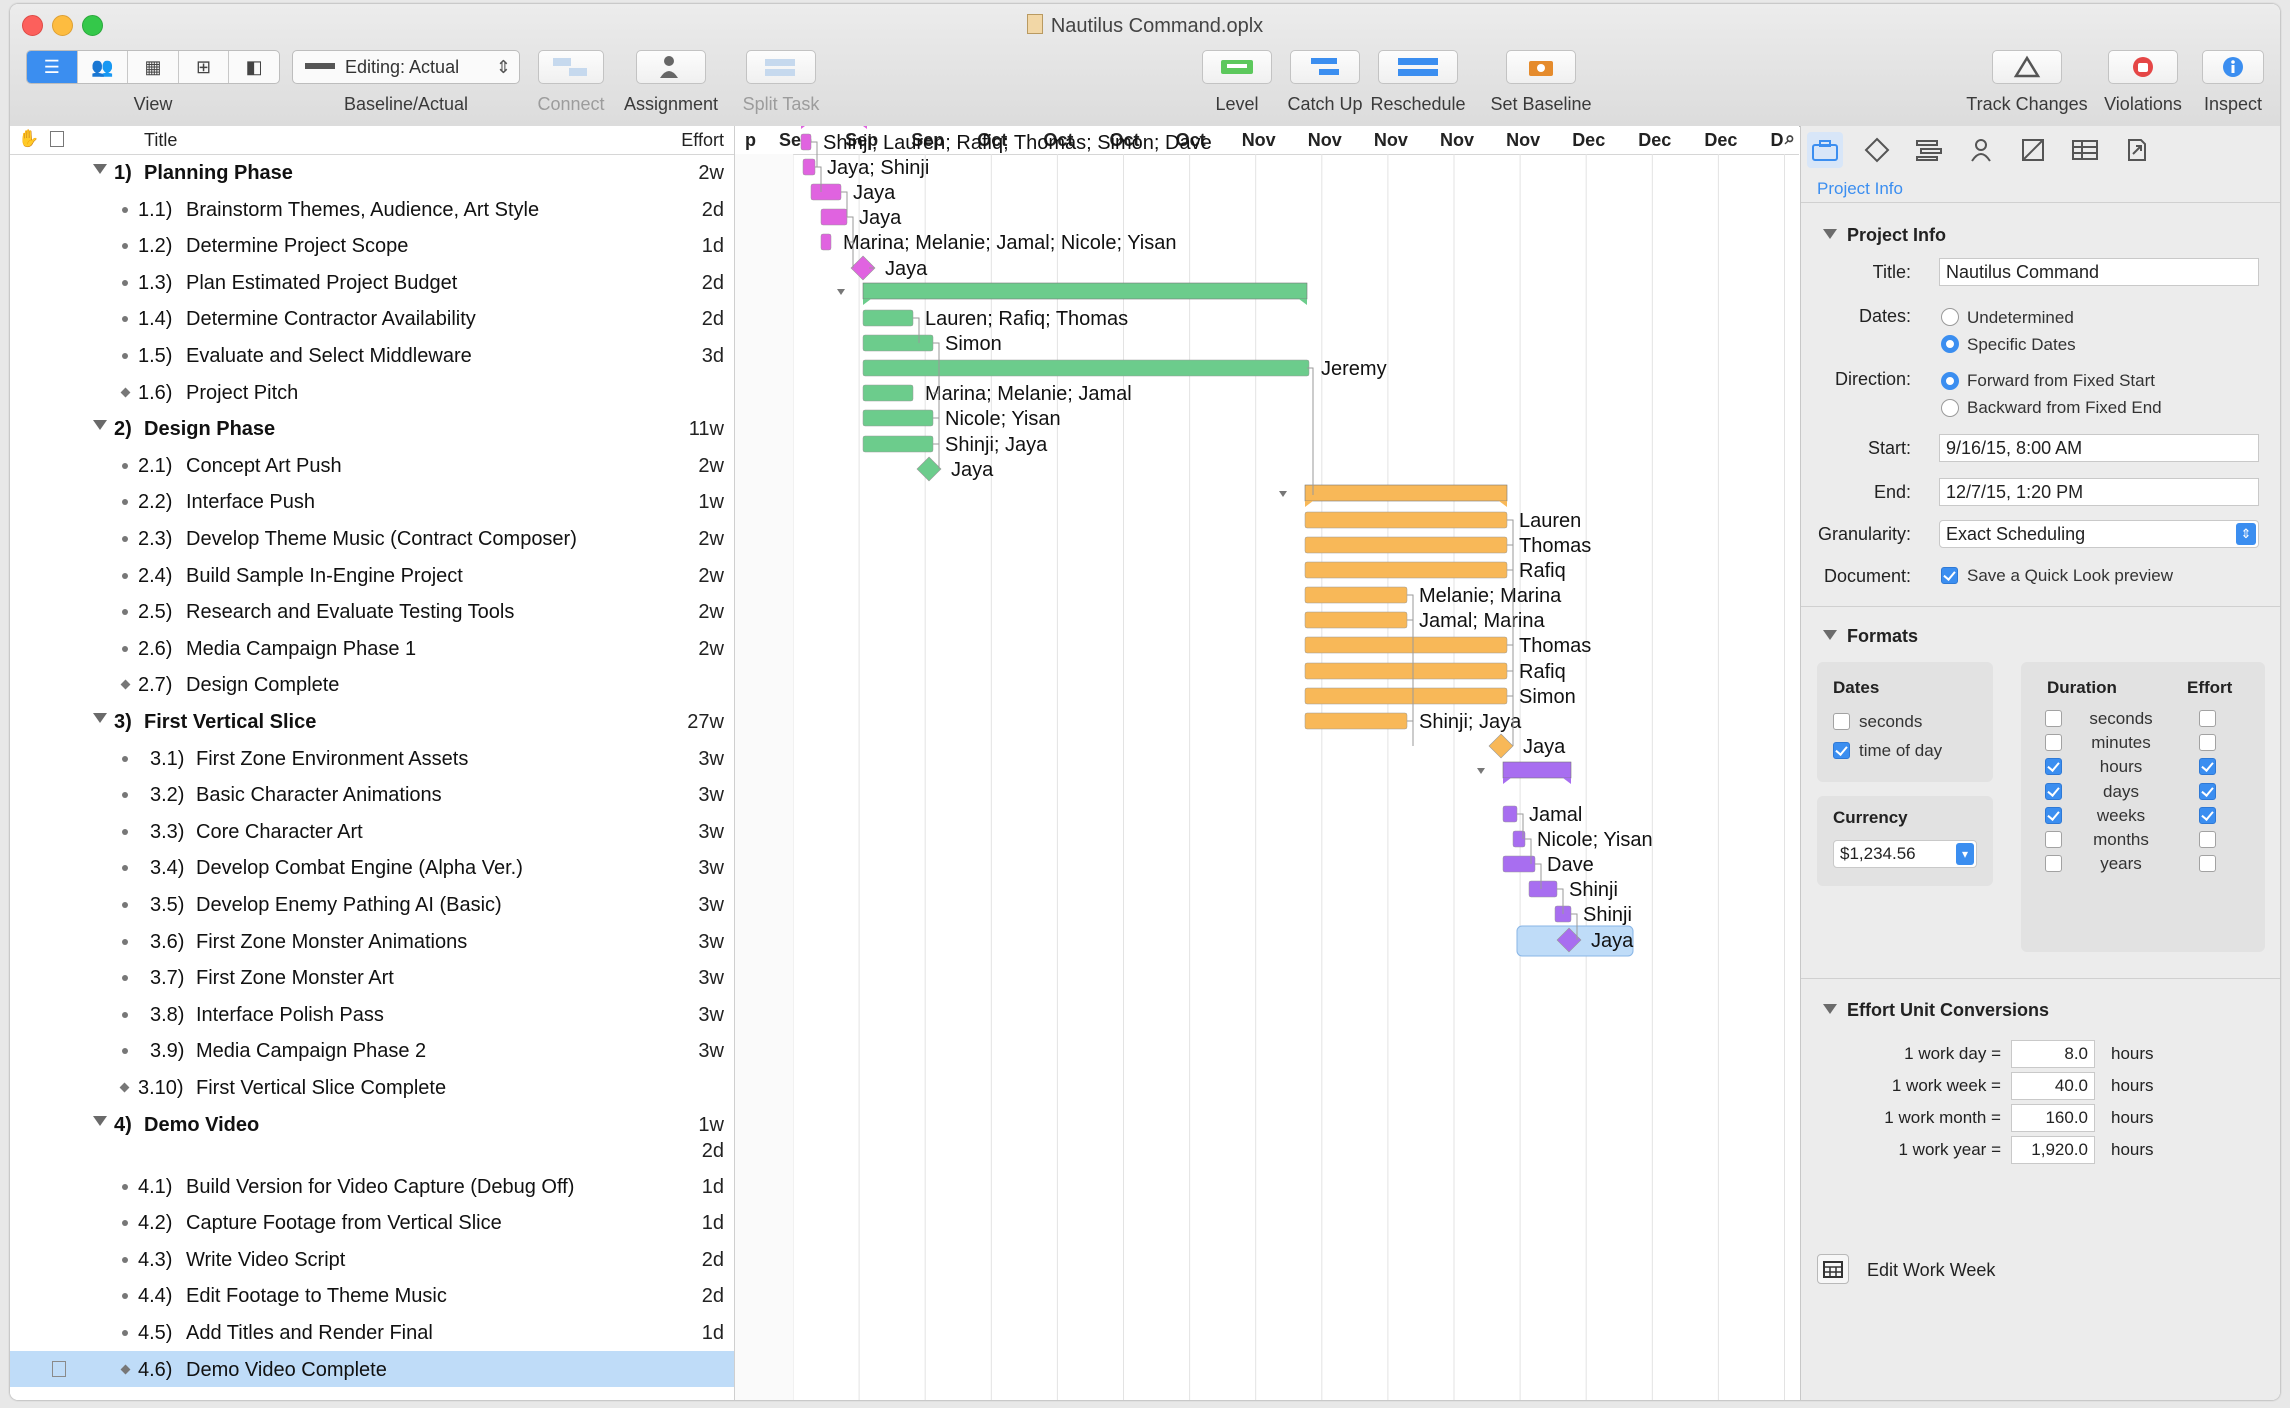  I want to click on outline-task-row: 4.3) Write Video Script 2d, so click(372, 1259).